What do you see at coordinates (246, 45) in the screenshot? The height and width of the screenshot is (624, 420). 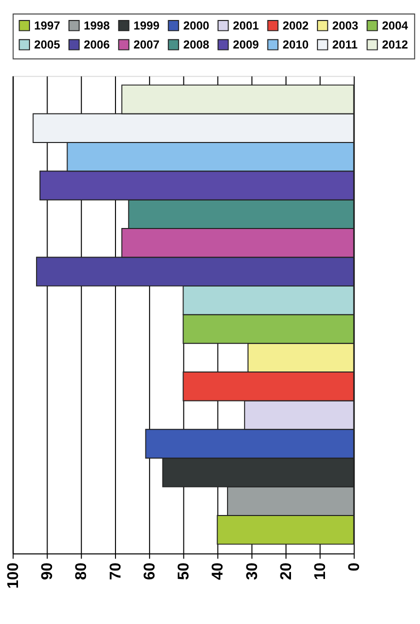 I see `legend-label: 2009` at bounding box center [246, 45].